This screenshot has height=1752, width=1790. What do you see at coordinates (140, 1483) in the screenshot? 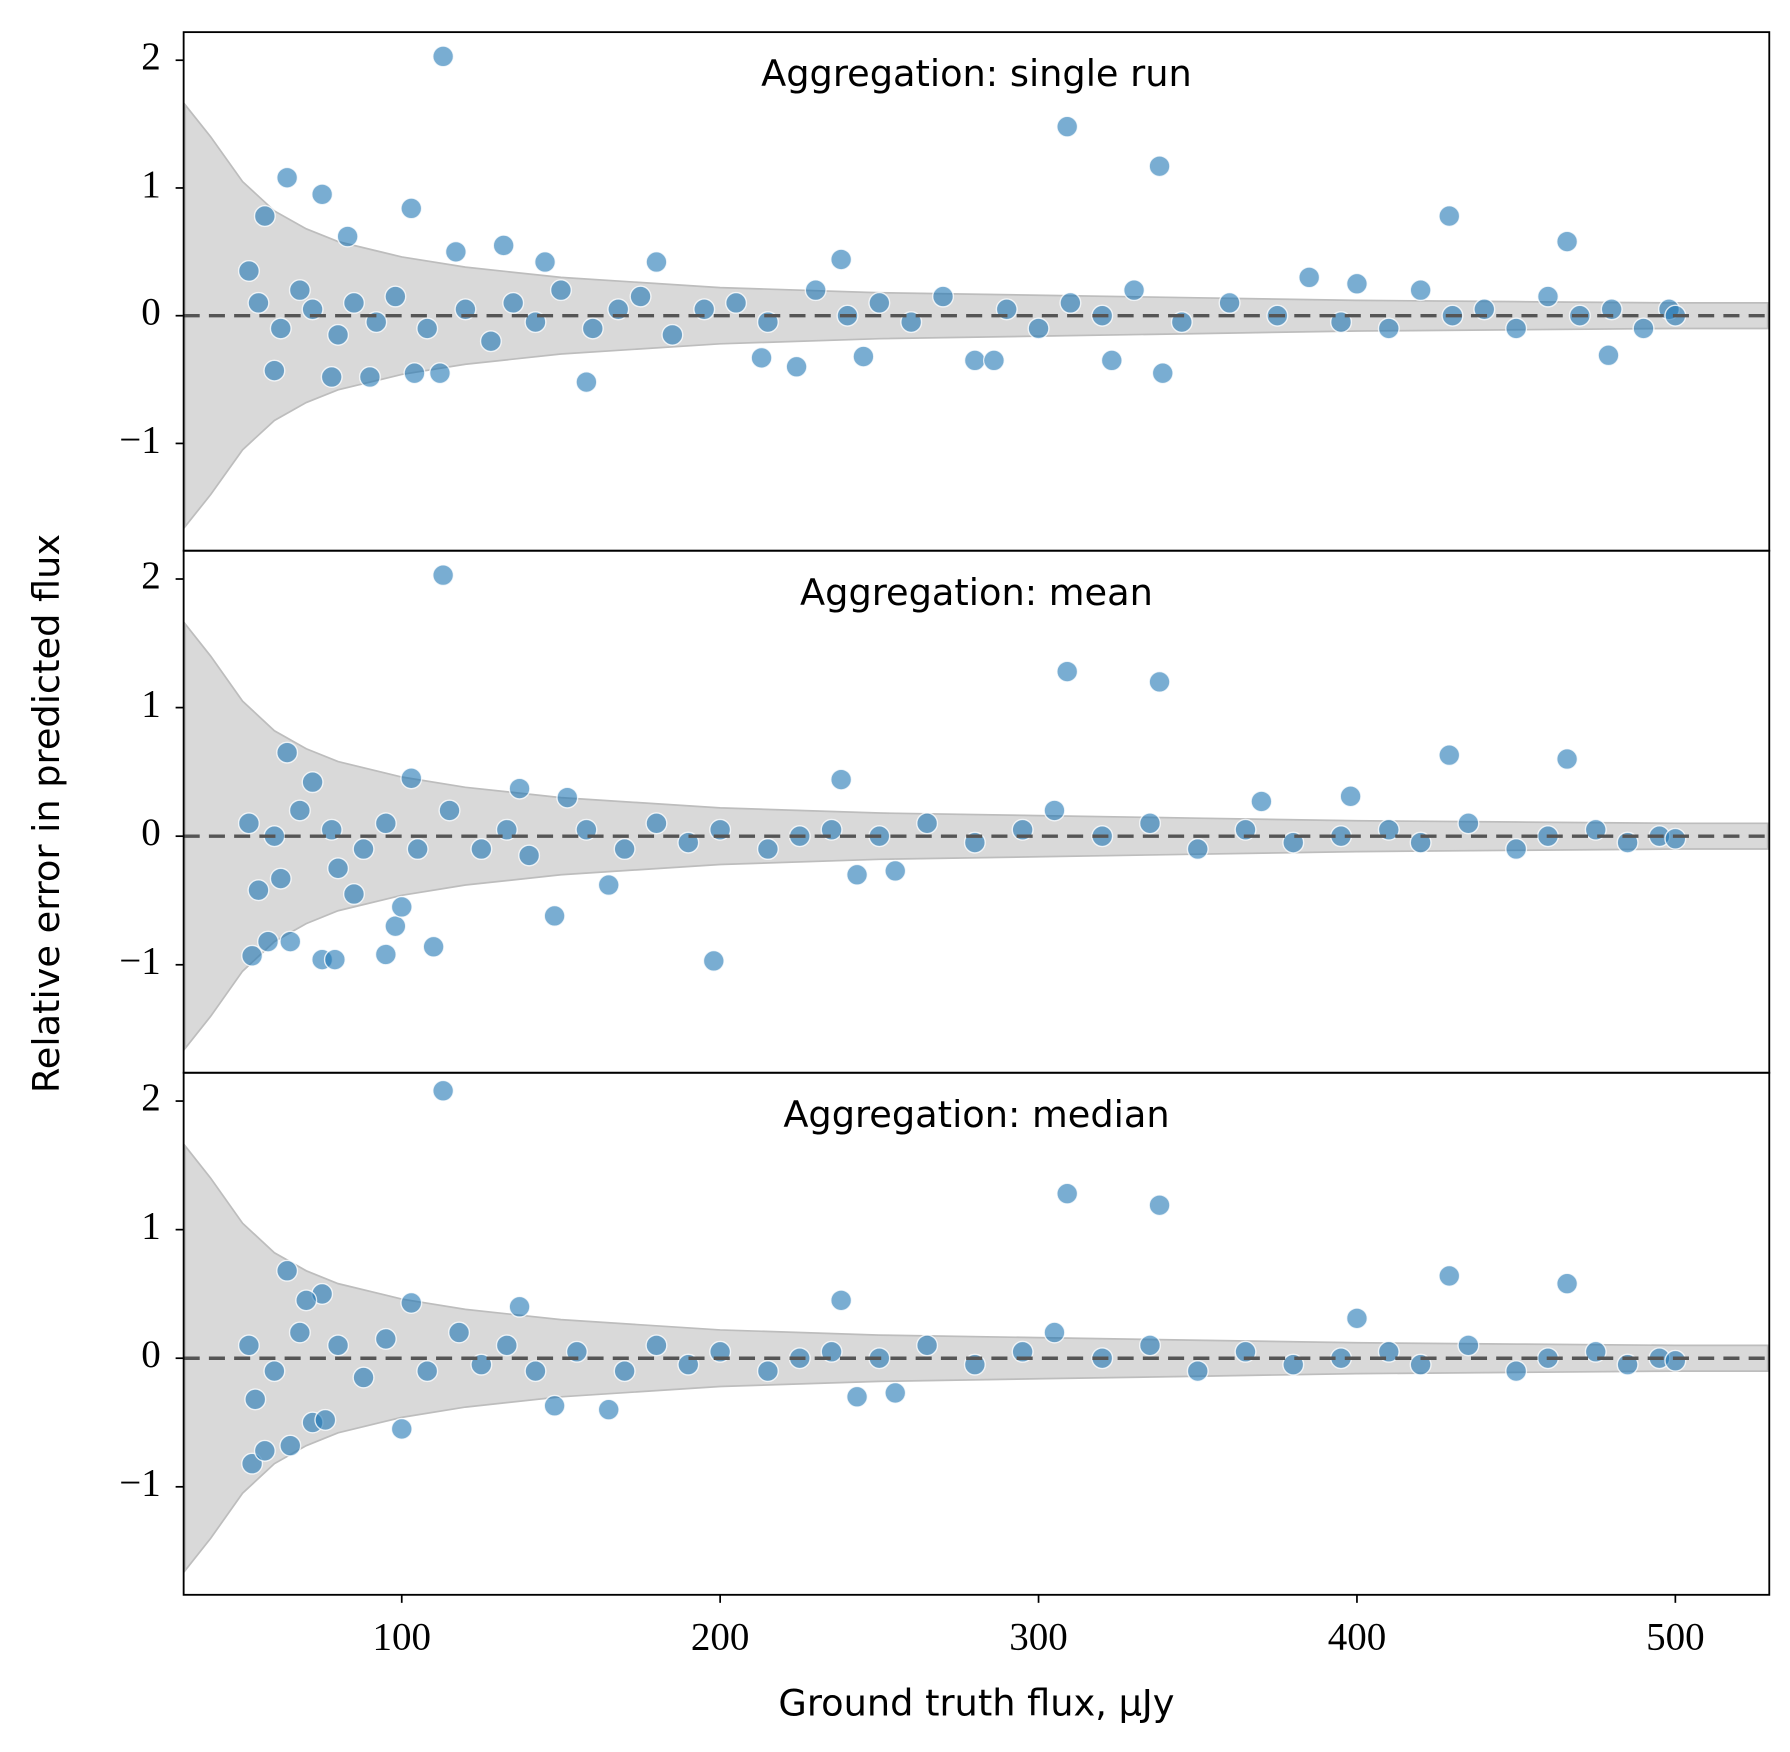
I see `y-tick-label: −1` at bounding box center [140, 1483].